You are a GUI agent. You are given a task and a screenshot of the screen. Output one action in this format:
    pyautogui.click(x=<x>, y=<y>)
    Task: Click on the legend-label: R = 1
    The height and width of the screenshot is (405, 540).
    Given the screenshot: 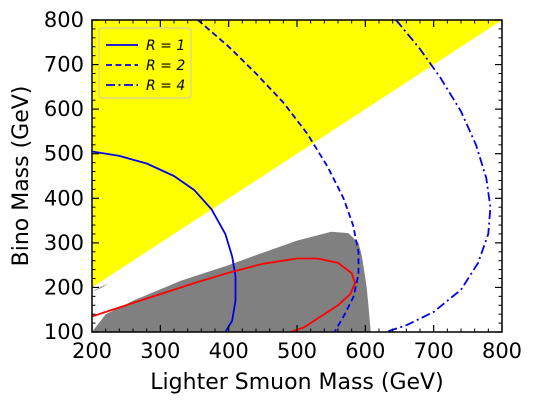 What is the action you would take?
    pyautogui.click(x=165, y=46)
    